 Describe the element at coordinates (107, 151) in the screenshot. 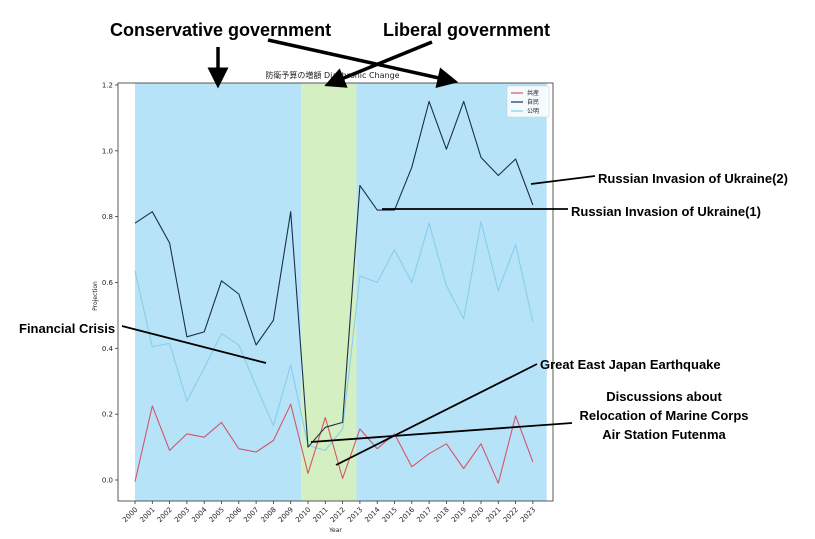

I see `y-tick-label: 1.0` at that location.